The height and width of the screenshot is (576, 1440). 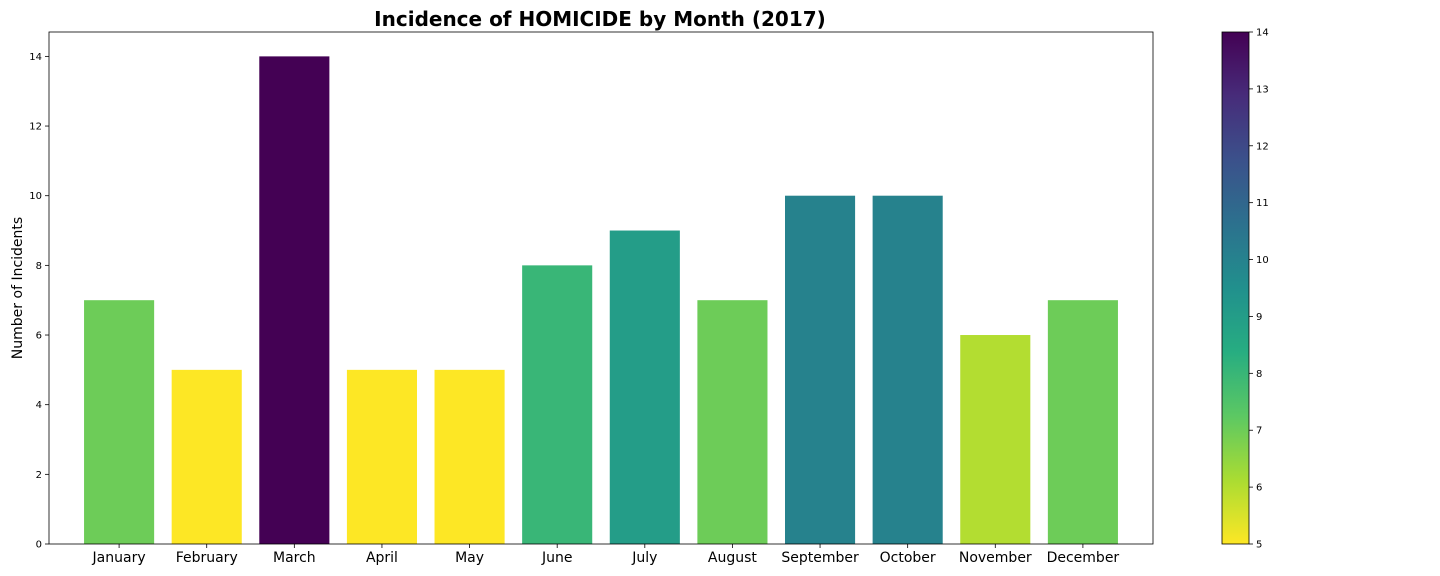 I want to click on chart-title: Incidence of HOMICIDE by Month (2017), so click(x=600, y=19).